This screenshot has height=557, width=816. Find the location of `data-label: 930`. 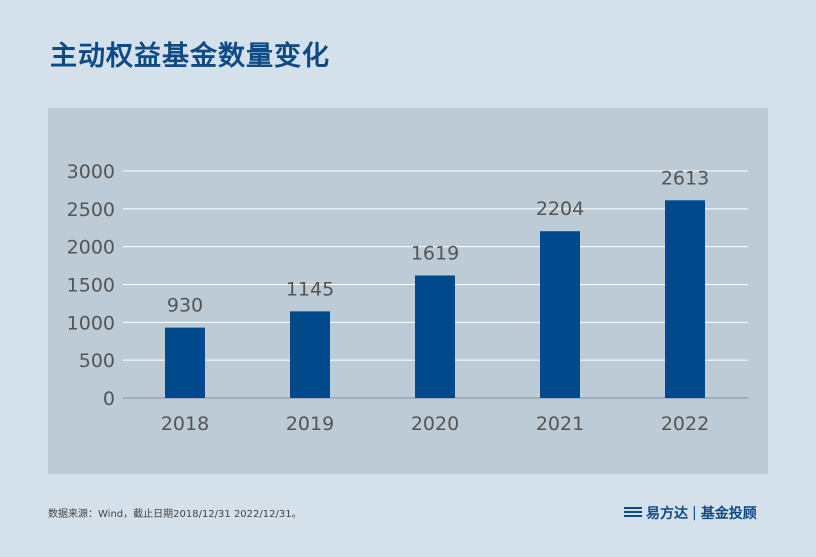

data-label: 930 is located at coordinates (185, 306).